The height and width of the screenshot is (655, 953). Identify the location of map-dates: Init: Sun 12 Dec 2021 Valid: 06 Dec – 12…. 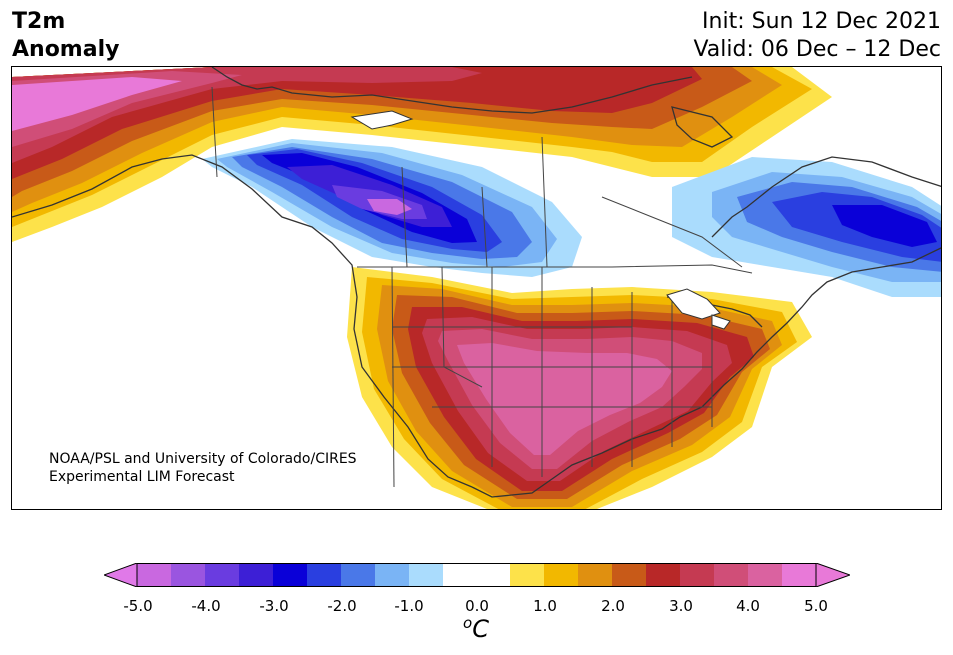
(817, 36).